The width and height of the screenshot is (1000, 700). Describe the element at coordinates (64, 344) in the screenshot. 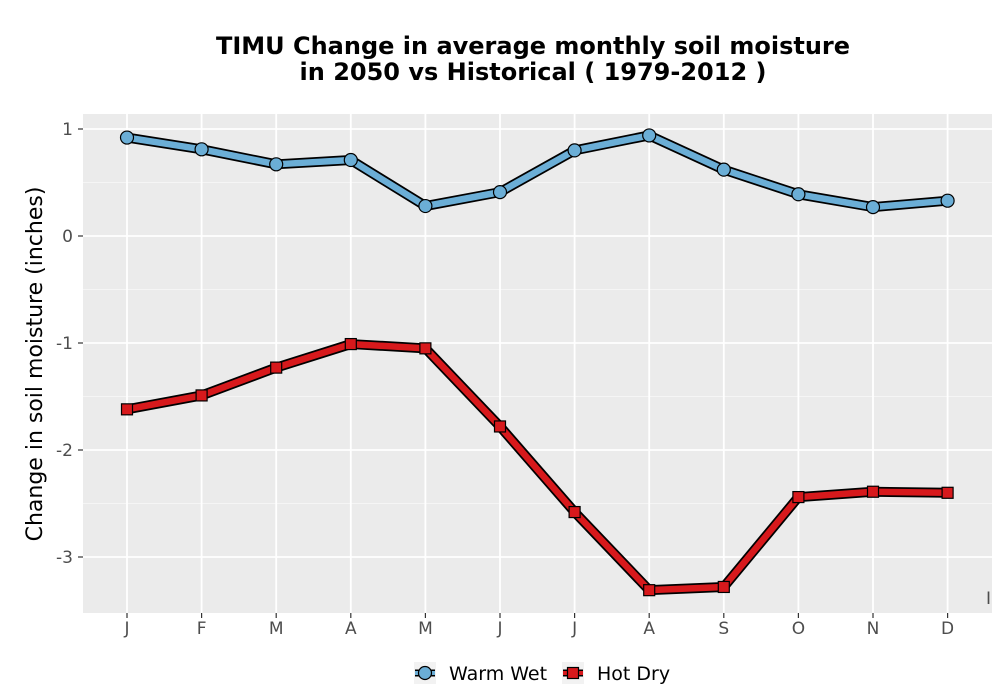

I see `y-tick-label: -1` at that location.